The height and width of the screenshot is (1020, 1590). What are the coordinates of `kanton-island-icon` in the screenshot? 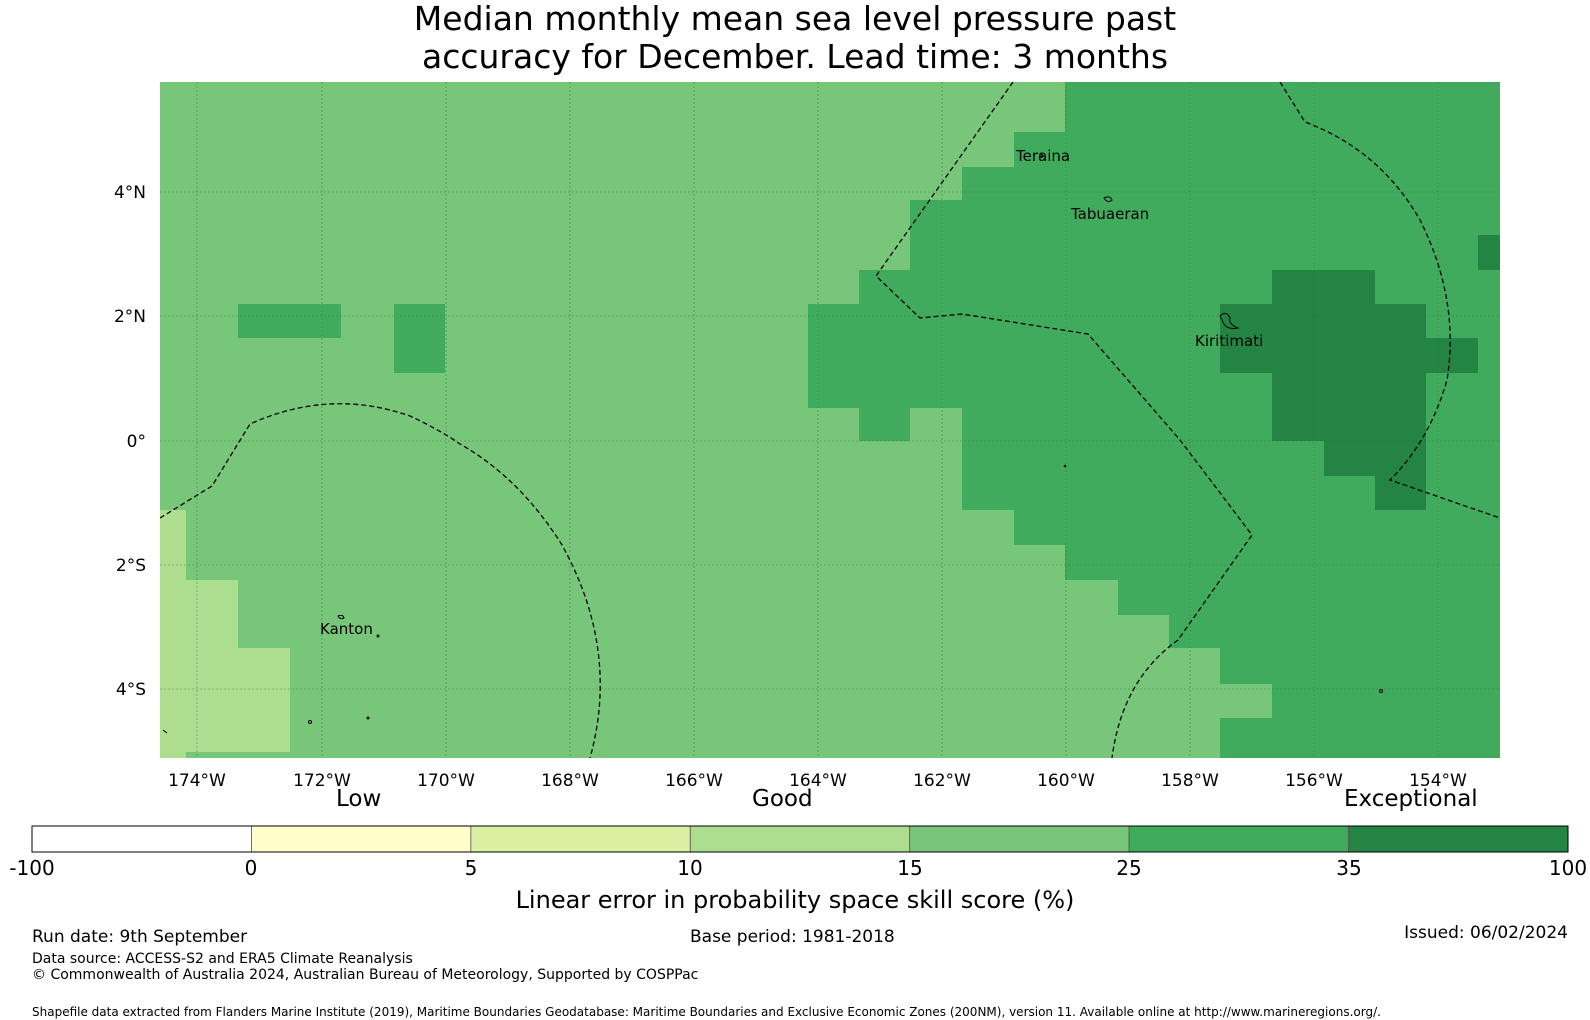 It's located at (341, 617).